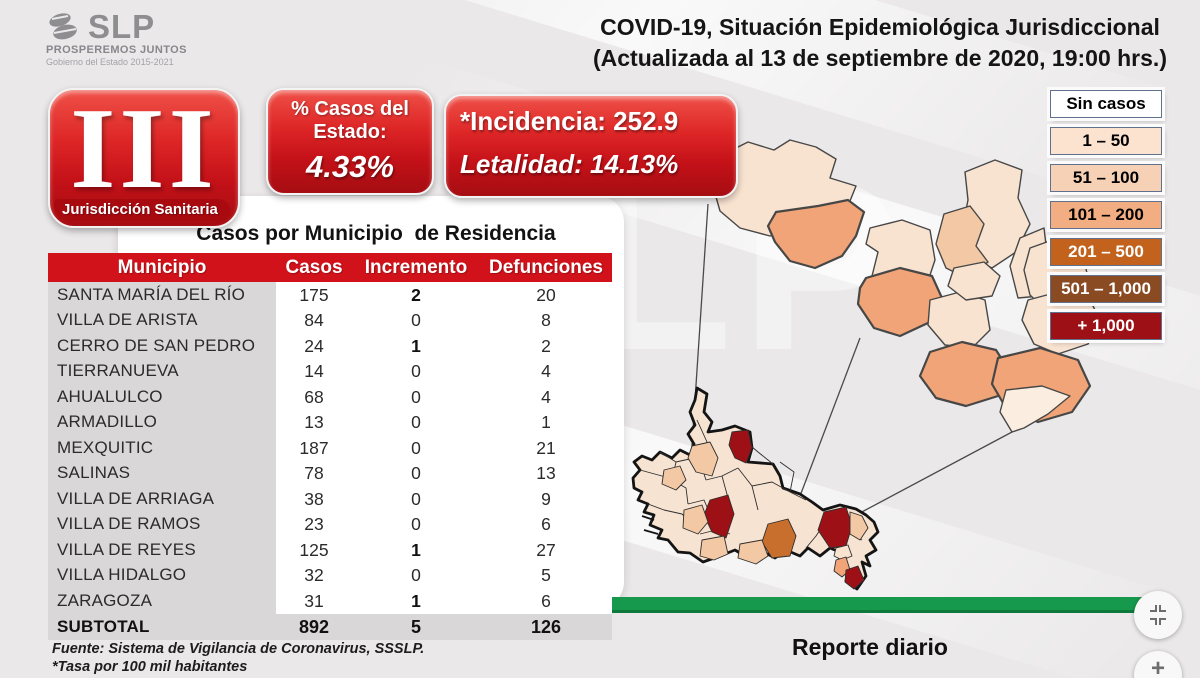 The image size is (1200, 678). What do you see at coordinates (162, 524) in the screenshot?
I see `cell-municipio: VILLA DE RAMOS` at bounding box center [162, 524].